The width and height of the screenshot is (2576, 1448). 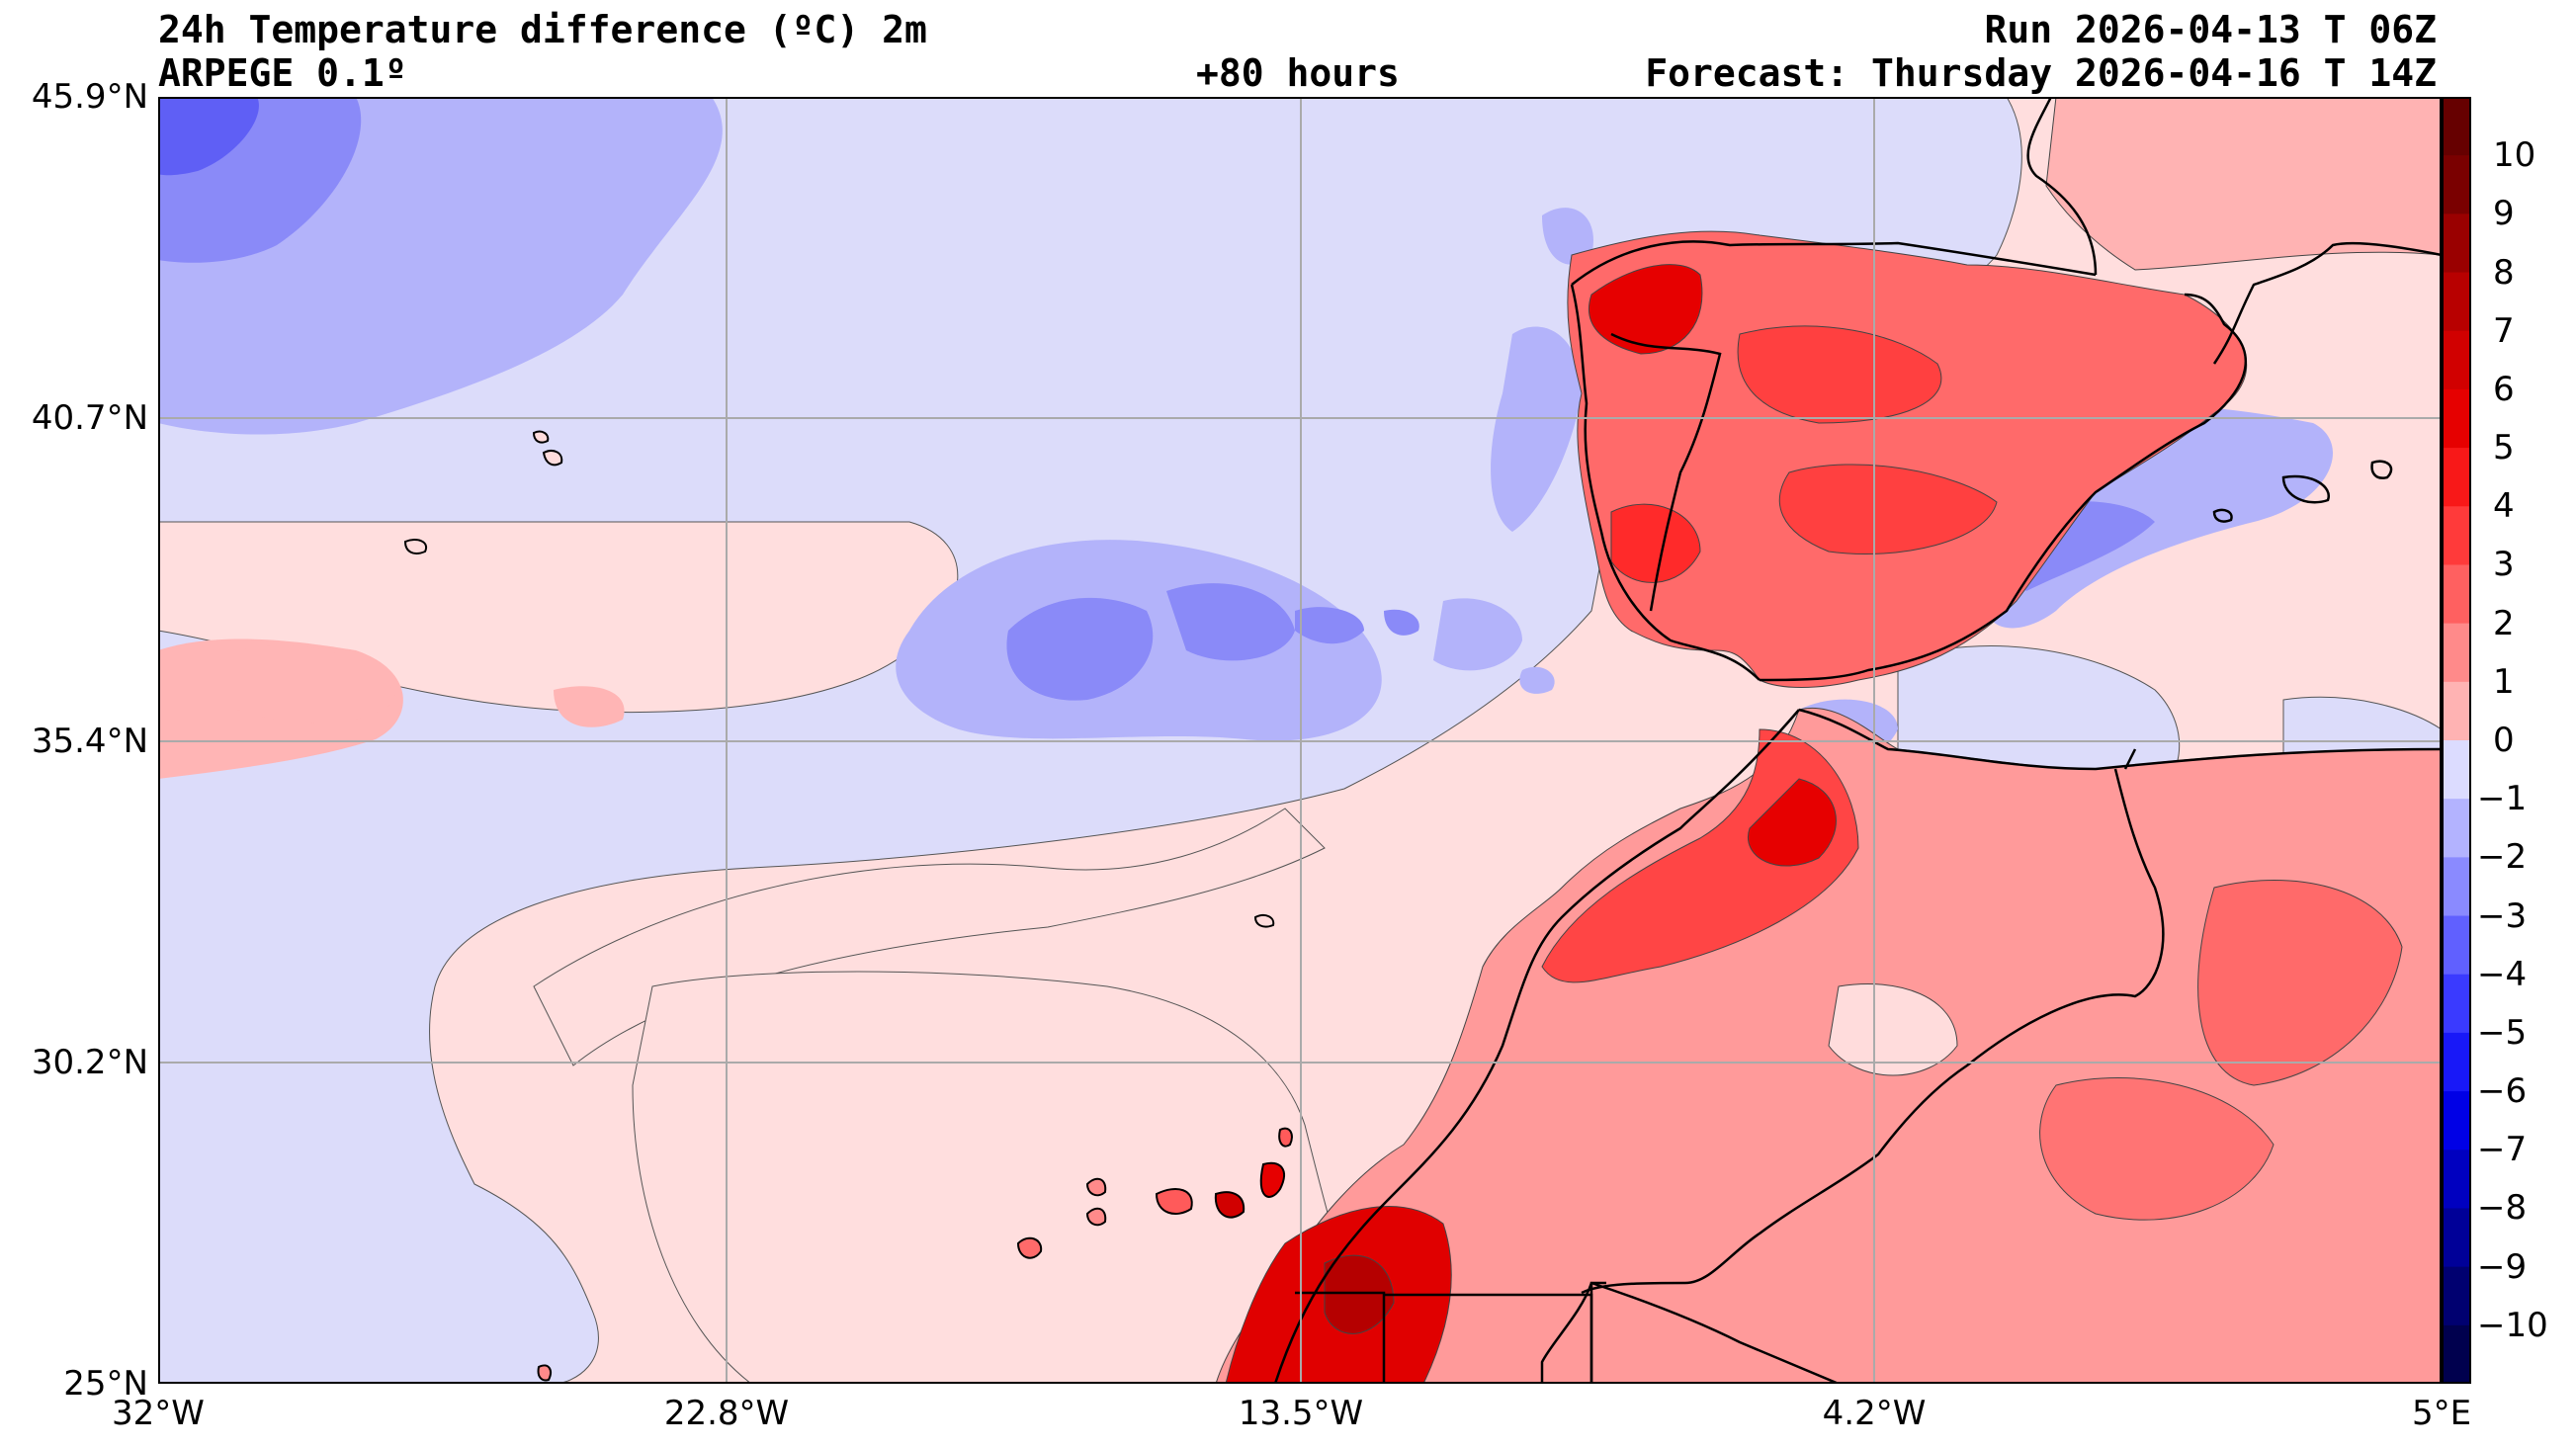 I want to click on field-coldest-area, so click(x=208, y=136).